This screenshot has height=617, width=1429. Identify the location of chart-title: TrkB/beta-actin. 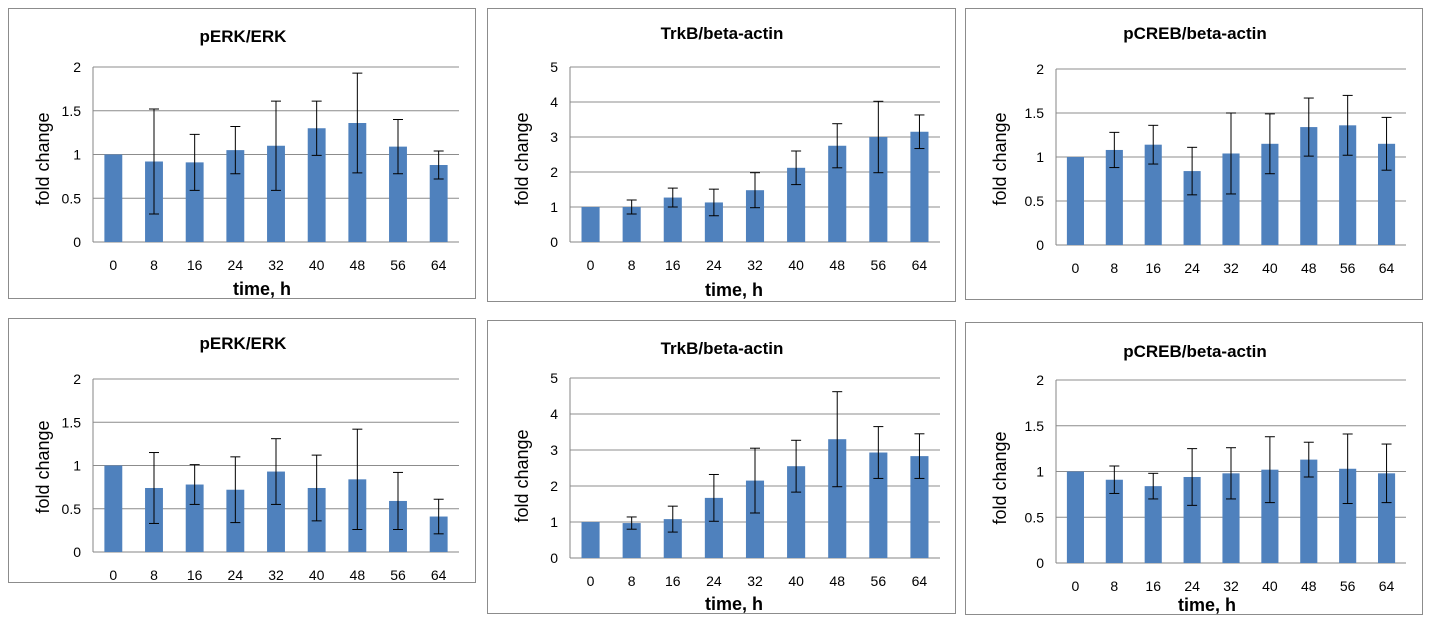
(722, 348).